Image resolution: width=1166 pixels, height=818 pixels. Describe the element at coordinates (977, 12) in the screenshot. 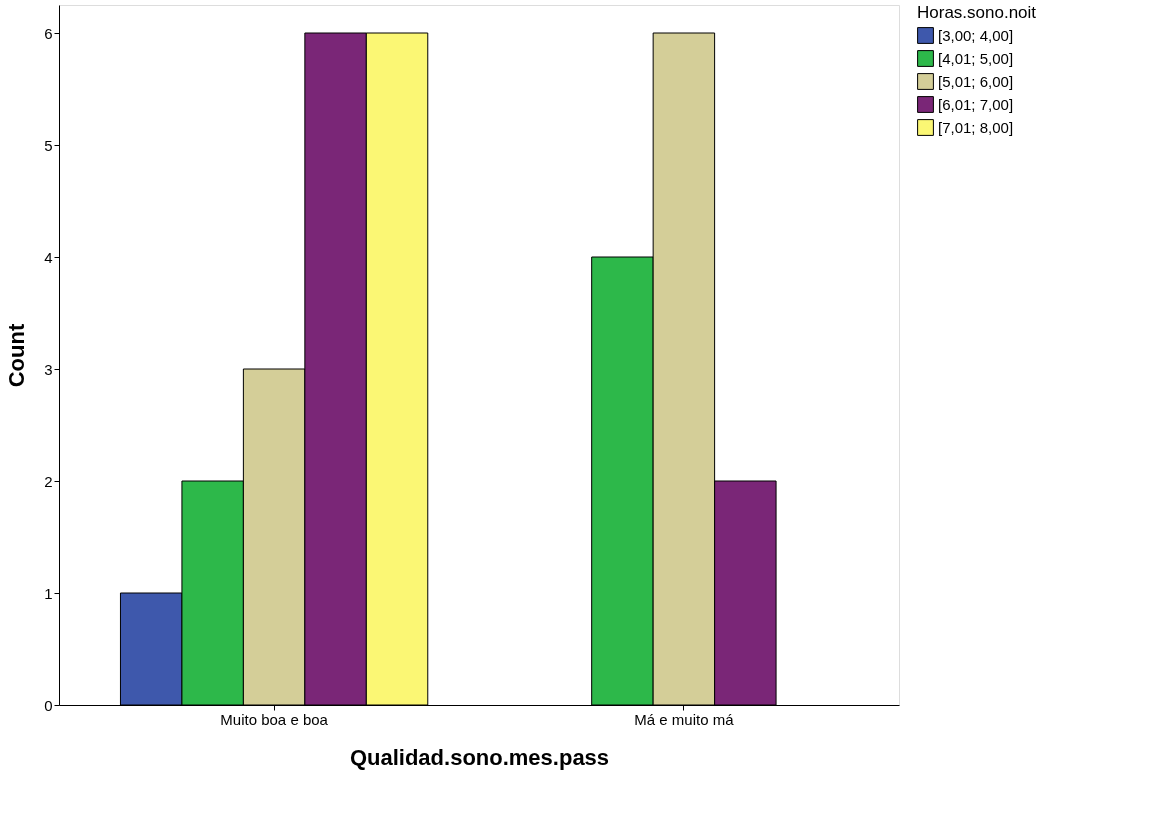

I see `legend-title: Horas.sono.noit` at that location.